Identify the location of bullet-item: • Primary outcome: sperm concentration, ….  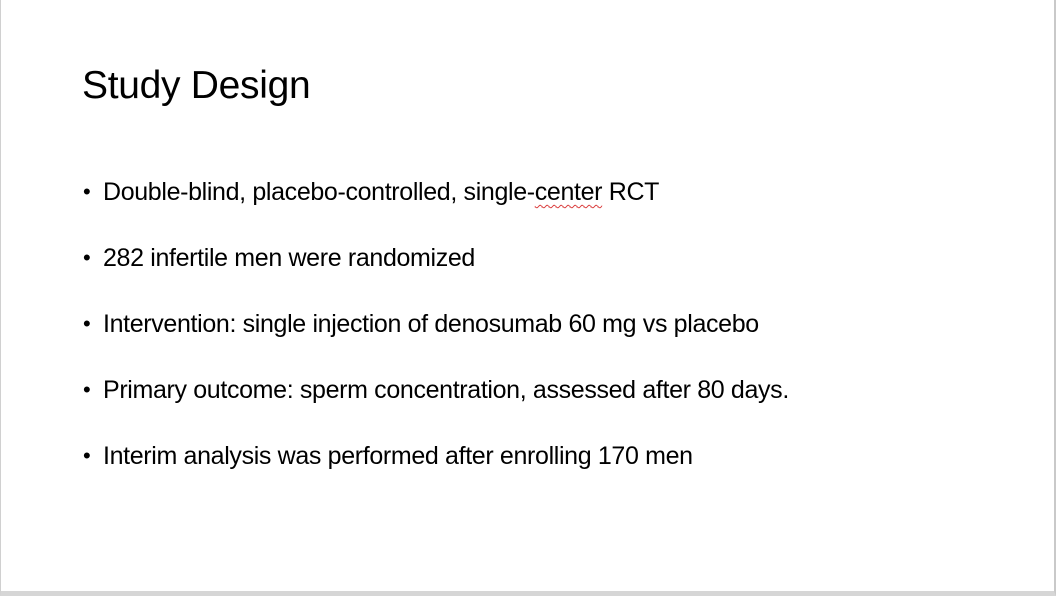
(435, 403).